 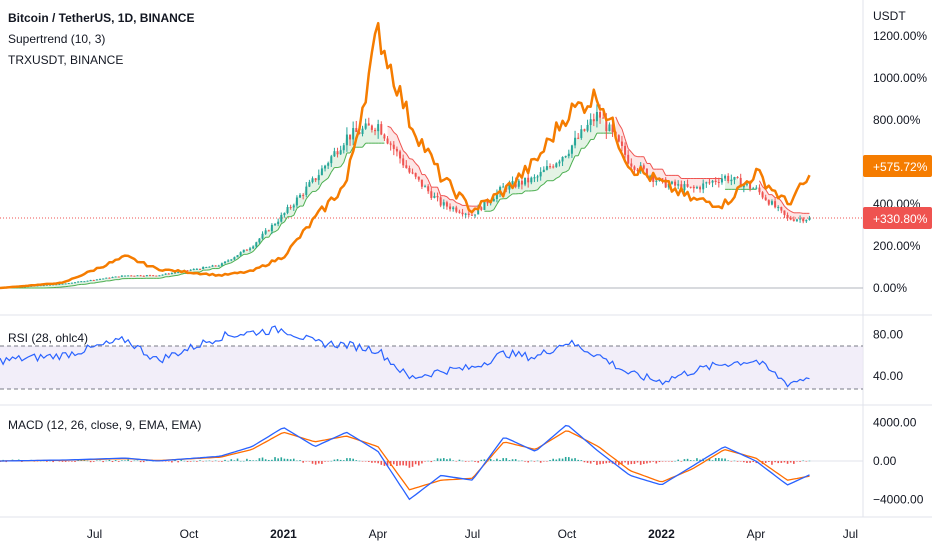 I want to click on macd-label: MACD (12, 26, close, 9, EMA, EMA), so click(x=104, y=425).